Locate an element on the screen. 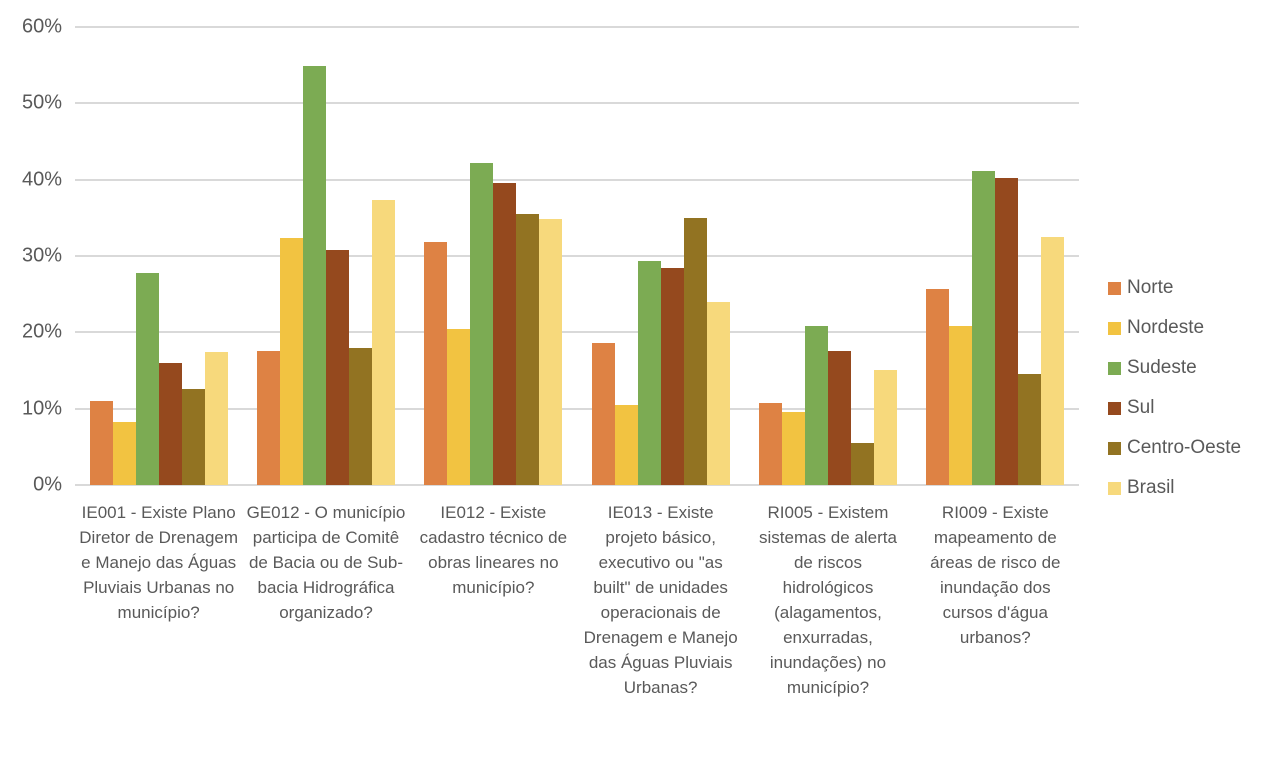  bar-brasil-ie012 is located at coordinates (551, 352).